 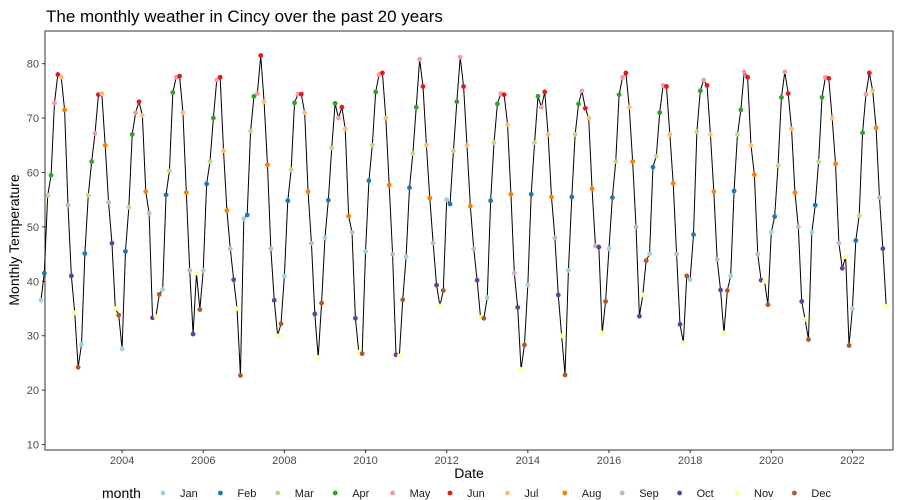 I want to click on legend-label: Oct, so click(x=705, y=494).